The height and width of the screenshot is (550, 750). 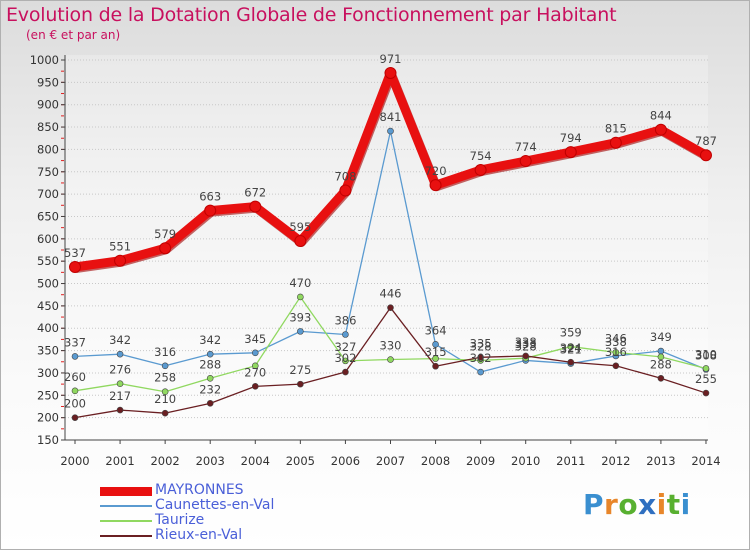 I want to click on data-label: 270, so click(x=255, y=372).